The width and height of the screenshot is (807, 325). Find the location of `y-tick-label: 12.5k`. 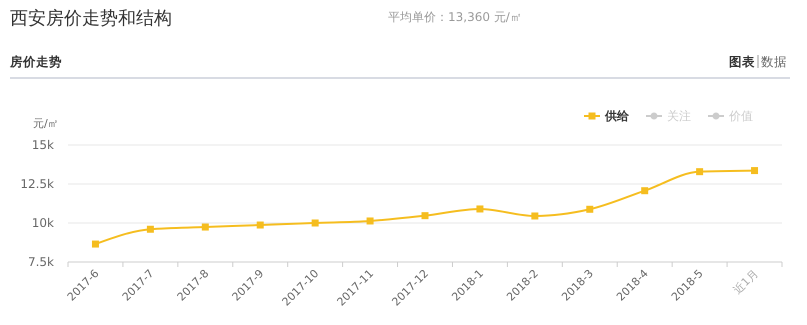

y-tick-label: 12.5k is located at coordinates (37, 184).